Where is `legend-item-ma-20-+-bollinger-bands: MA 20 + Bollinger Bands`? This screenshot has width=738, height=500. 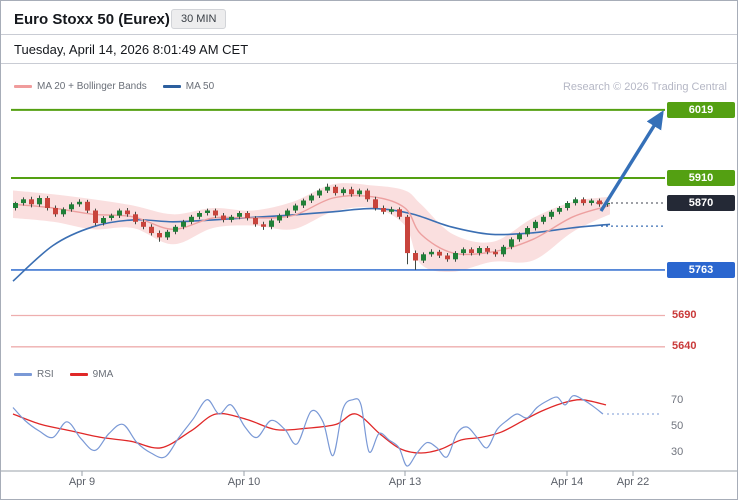
legend-item-ma-20-+-bollinger-bands: MA 20 + Bollinger Bands is located at coordinates (80, 86).